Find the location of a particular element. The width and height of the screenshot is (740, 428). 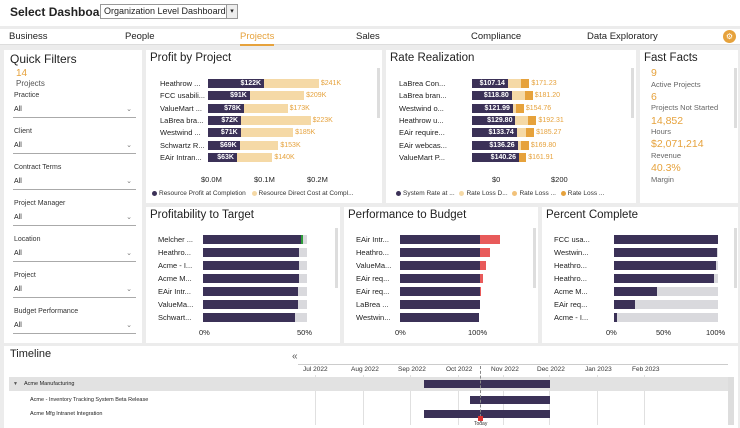

dashboard-select: Organization Level Dashboards ▾ is located at coordinates (169, 11).